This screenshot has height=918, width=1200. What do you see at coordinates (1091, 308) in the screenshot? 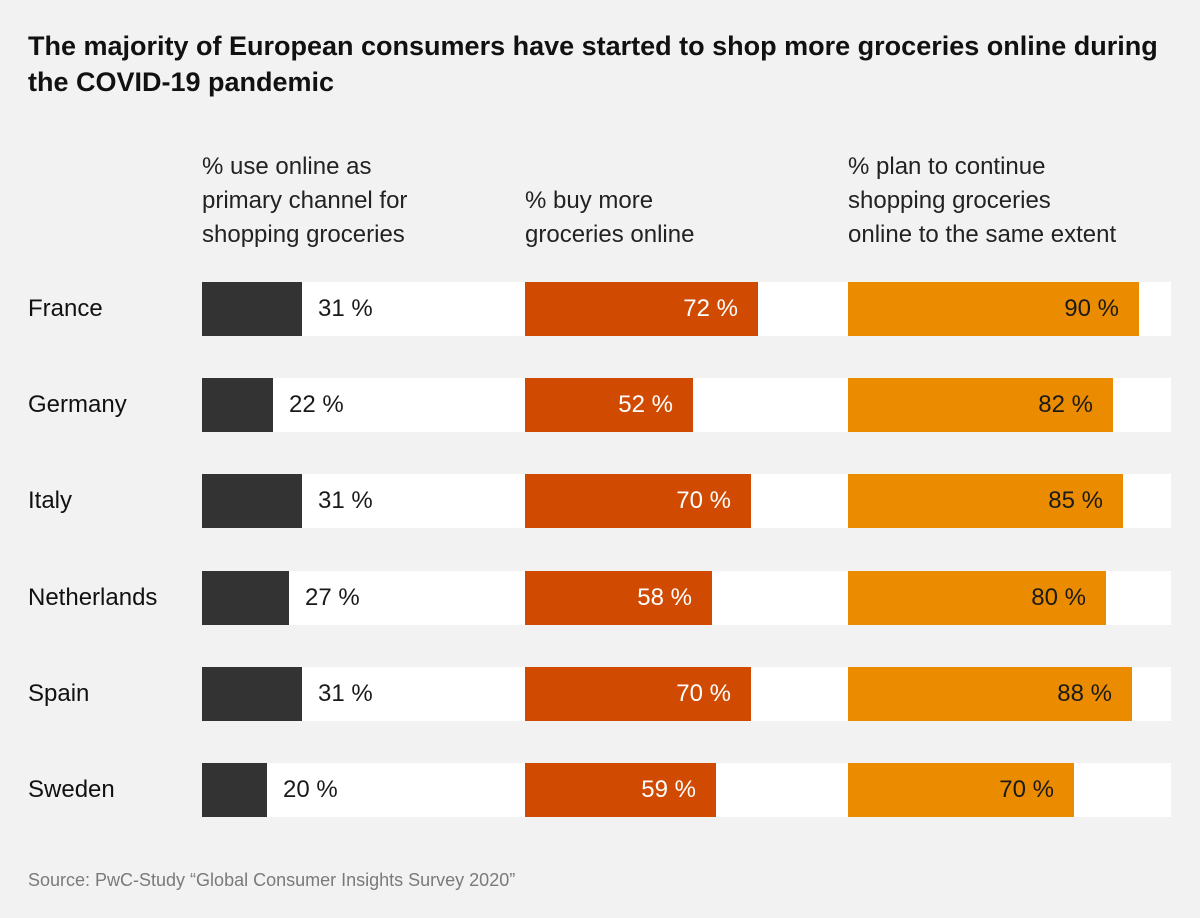
I see `data-label-plan-continue-france: 90 %` at bounding box center [1091, 308].